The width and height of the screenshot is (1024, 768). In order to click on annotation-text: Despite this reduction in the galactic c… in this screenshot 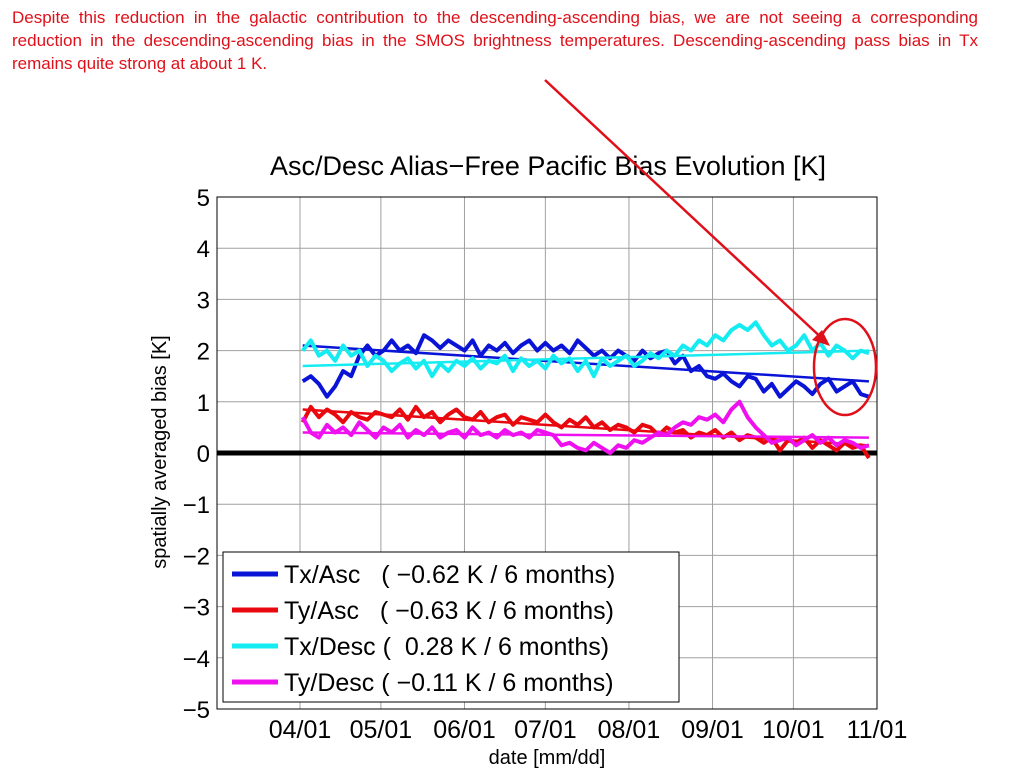, I will do `click(495, 40)`.